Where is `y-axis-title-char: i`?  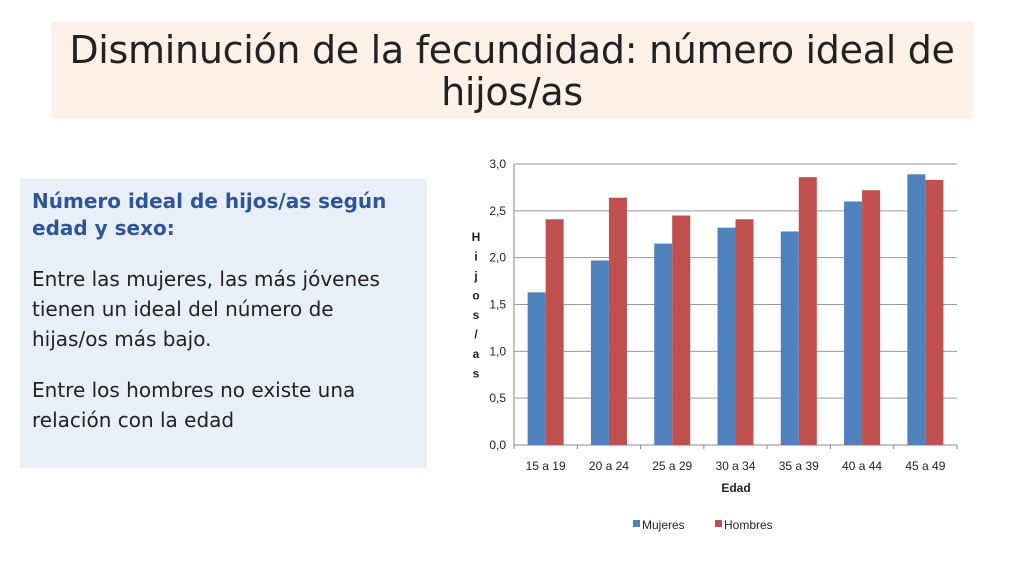 y-axis-title-char: i is located at coordinates (475, 257).